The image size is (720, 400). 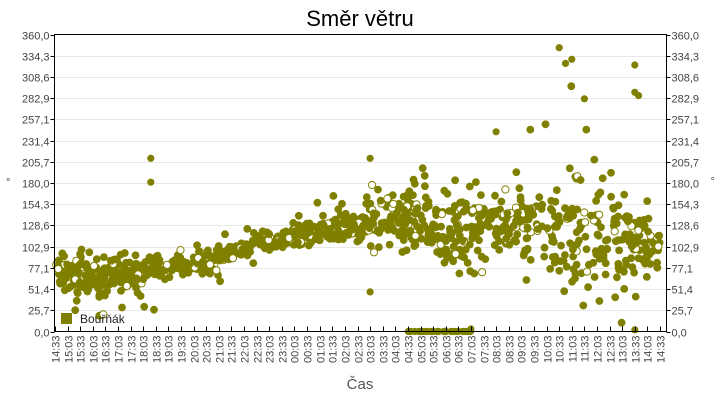 What do you see at coordinates (460, 350) in the screenshot?
I see `x-tick-label: 06:33` at bounding box center [460, 350].